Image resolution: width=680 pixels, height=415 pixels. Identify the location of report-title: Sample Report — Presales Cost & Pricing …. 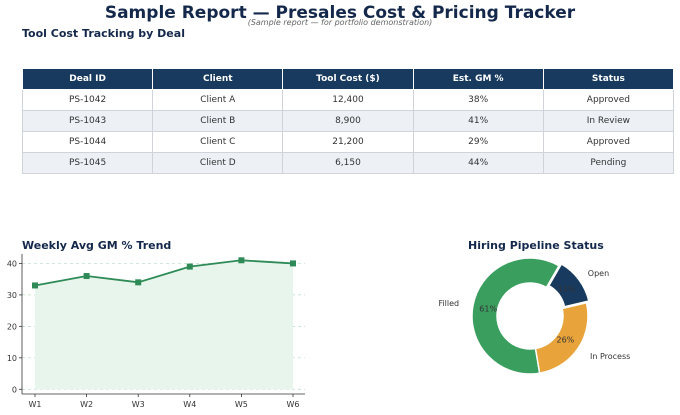
(340, 13).